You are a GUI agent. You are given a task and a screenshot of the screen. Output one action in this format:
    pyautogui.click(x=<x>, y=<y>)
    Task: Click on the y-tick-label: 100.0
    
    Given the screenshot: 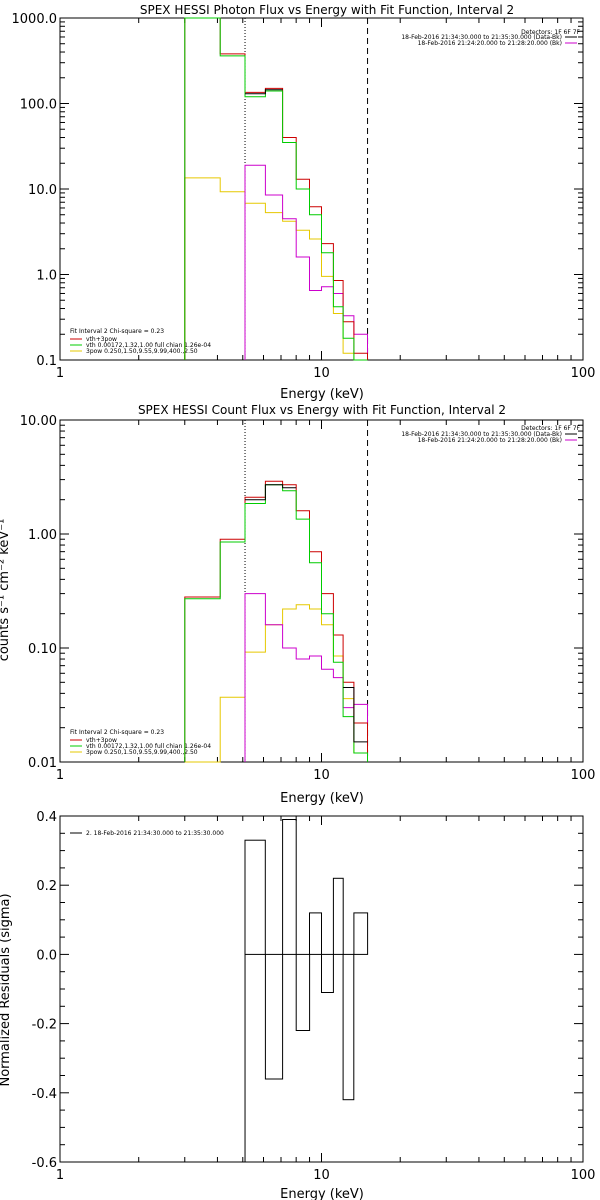 What is the action you would take?
    pyautogui.click(x=38, y=105)
    